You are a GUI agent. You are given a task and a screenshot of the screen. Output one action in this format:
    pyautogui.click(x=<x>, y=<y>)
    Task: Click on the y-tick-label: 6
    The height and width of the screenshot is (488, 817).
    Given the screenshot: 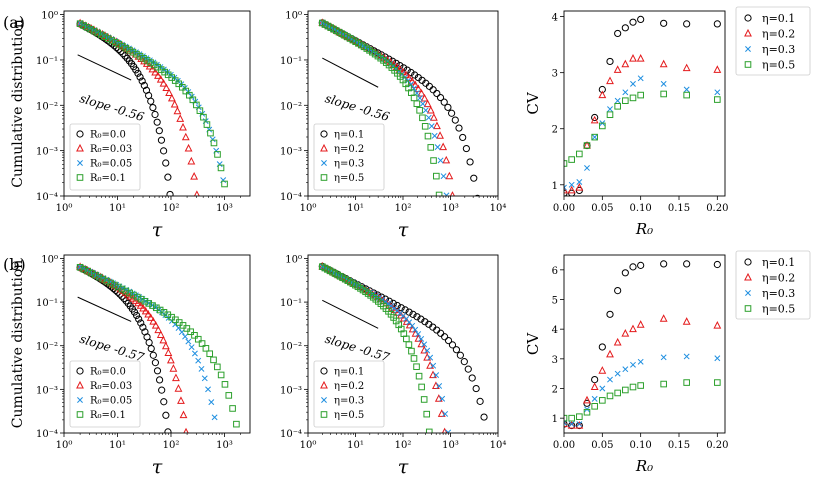 What is the action you would take?
    pyautogui.click(x=555, y=271)
    